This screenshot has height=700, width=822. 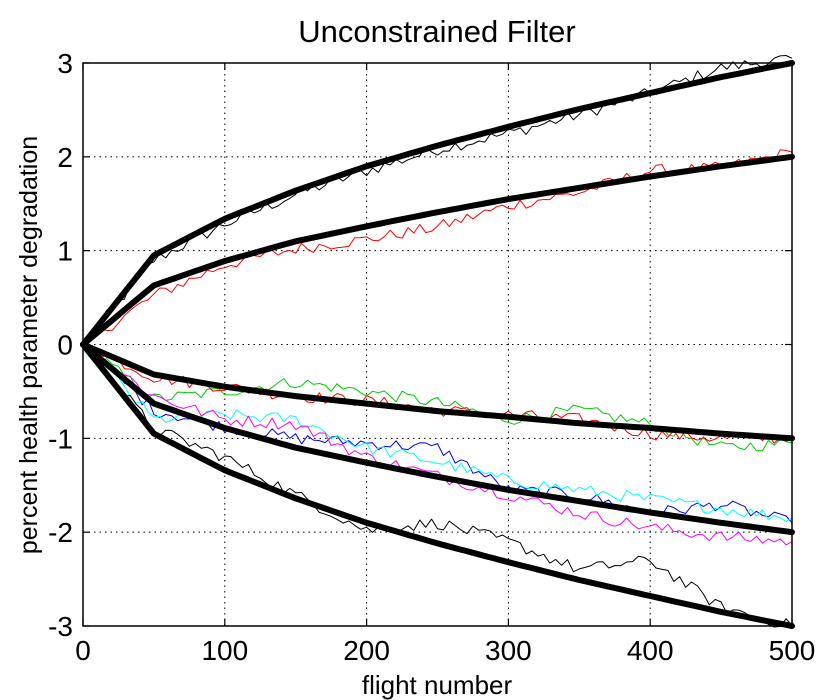 What do you see at coordinates (83, 650) in the screenshot?
I see `x-tick-label: 0` at bounding box center [83, 650].